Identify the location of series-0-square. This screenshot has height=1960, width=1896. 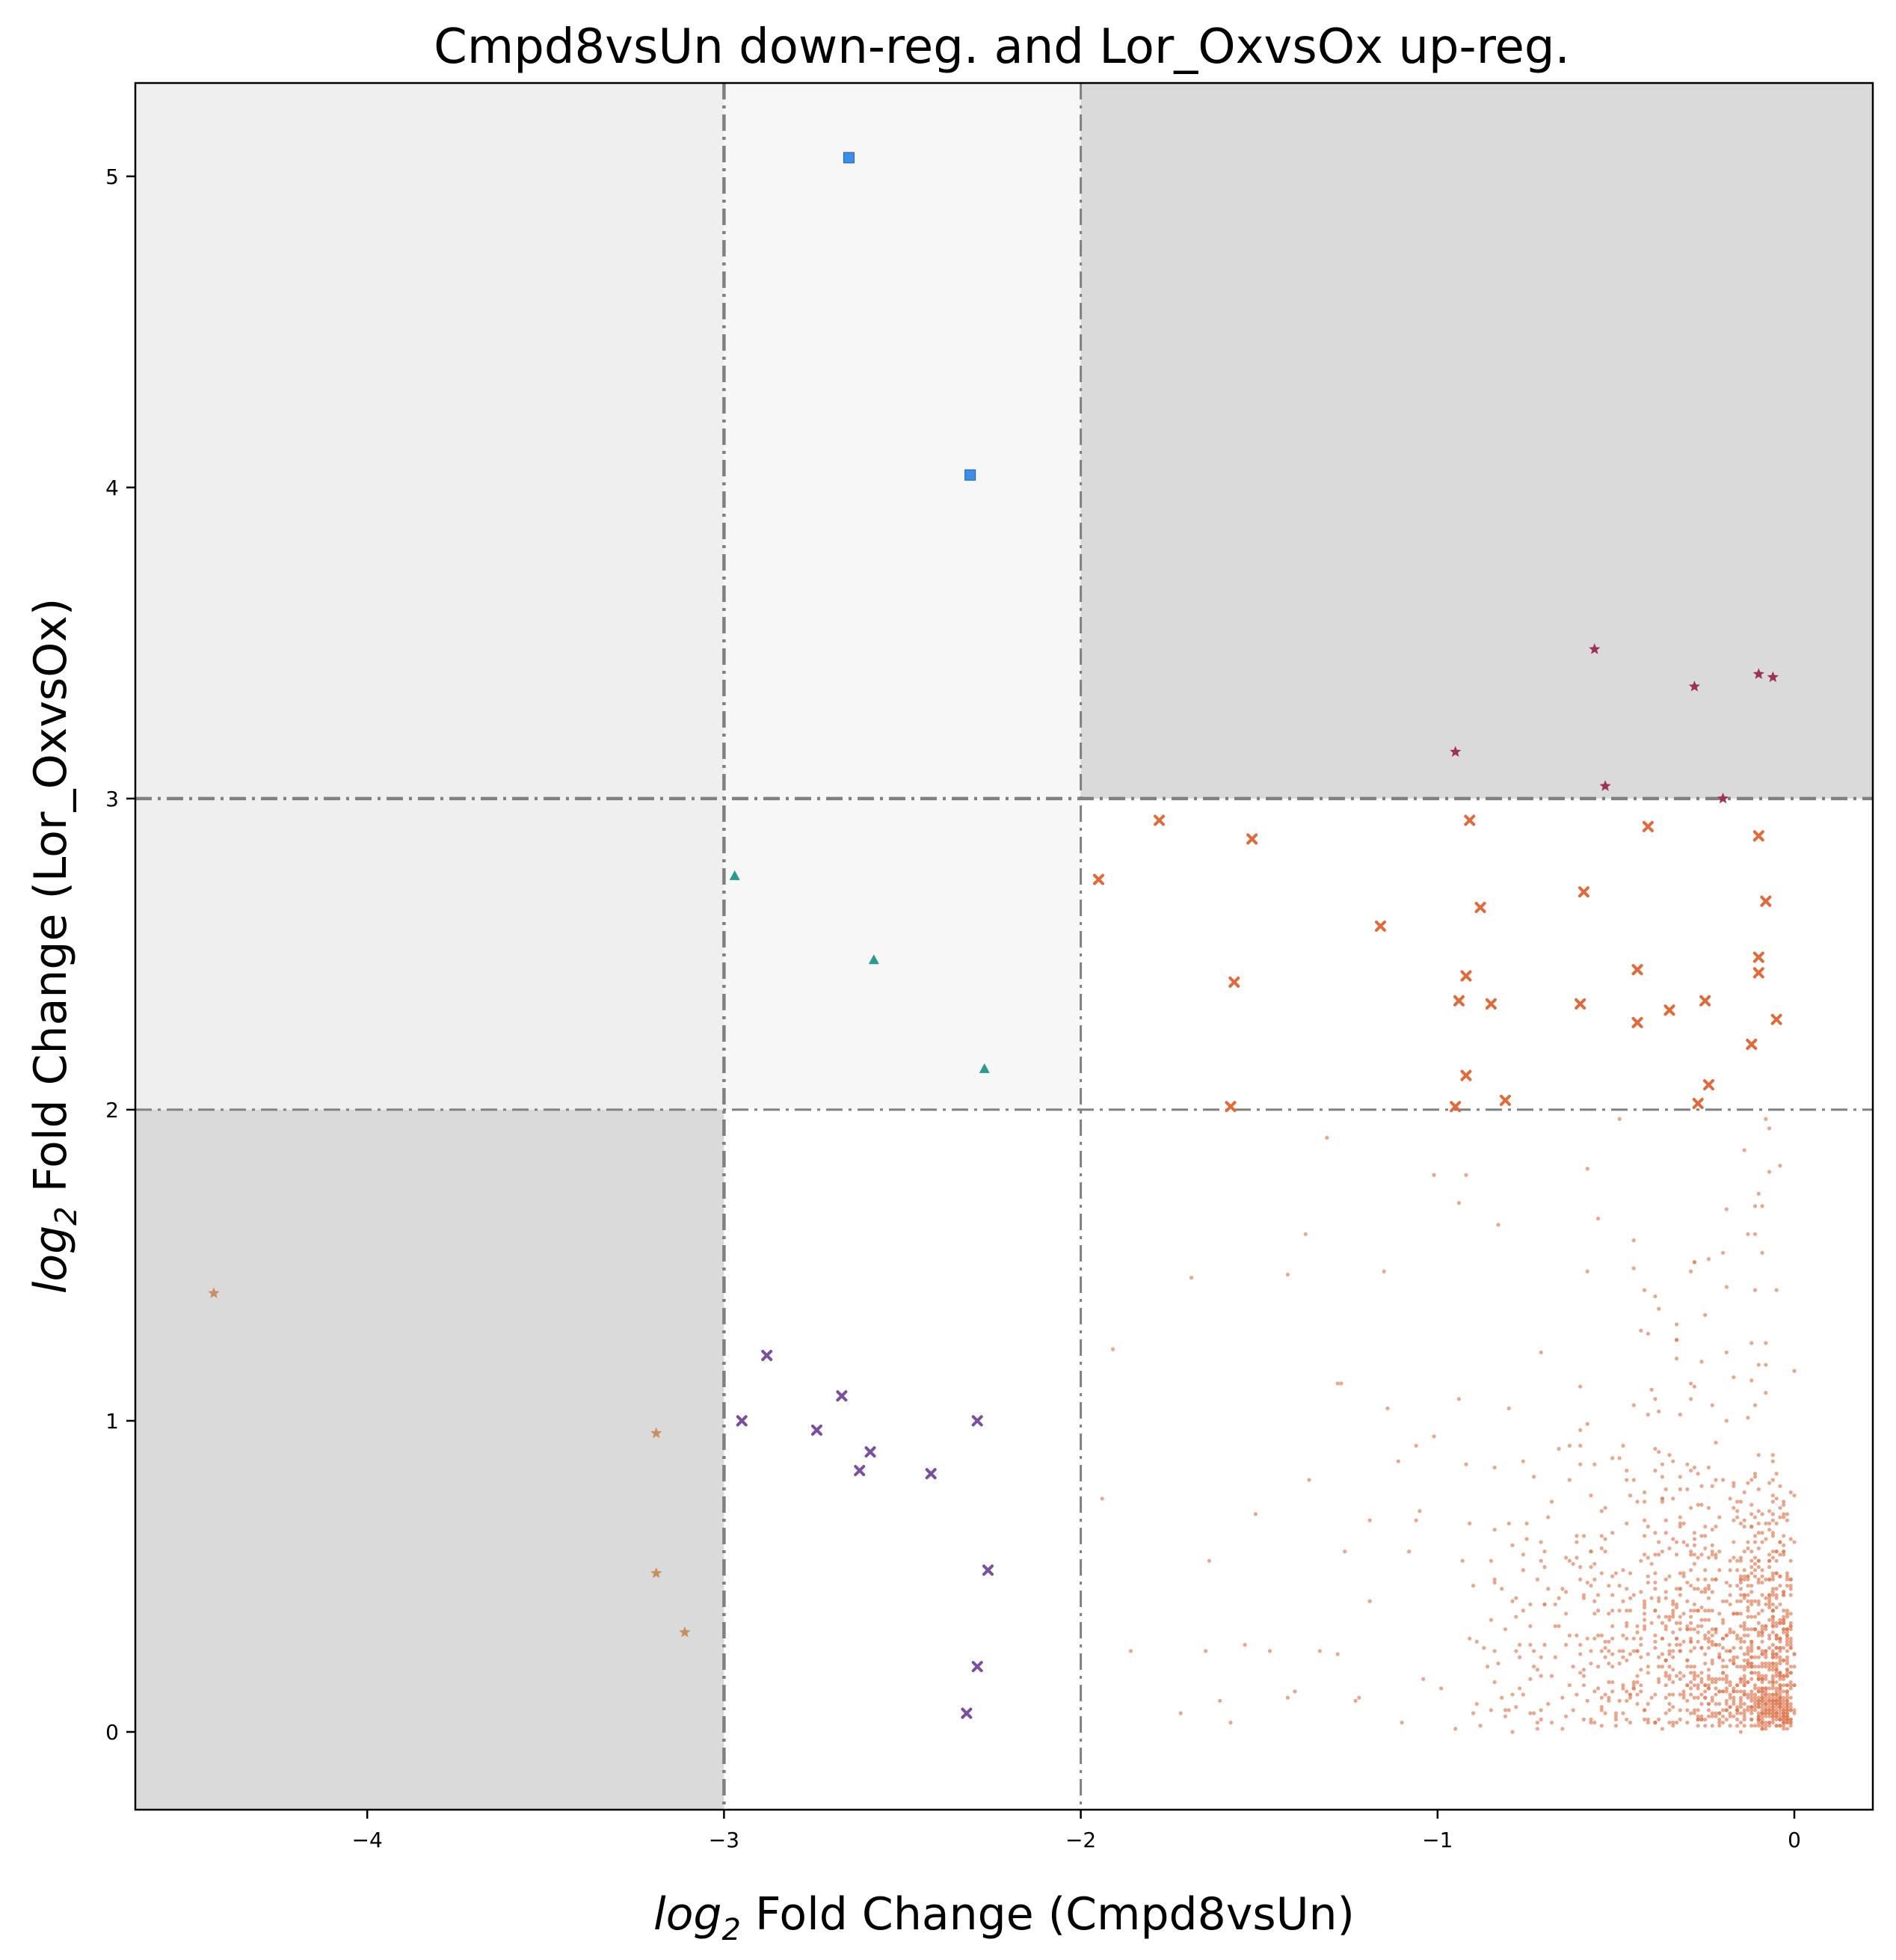
(910, 317).